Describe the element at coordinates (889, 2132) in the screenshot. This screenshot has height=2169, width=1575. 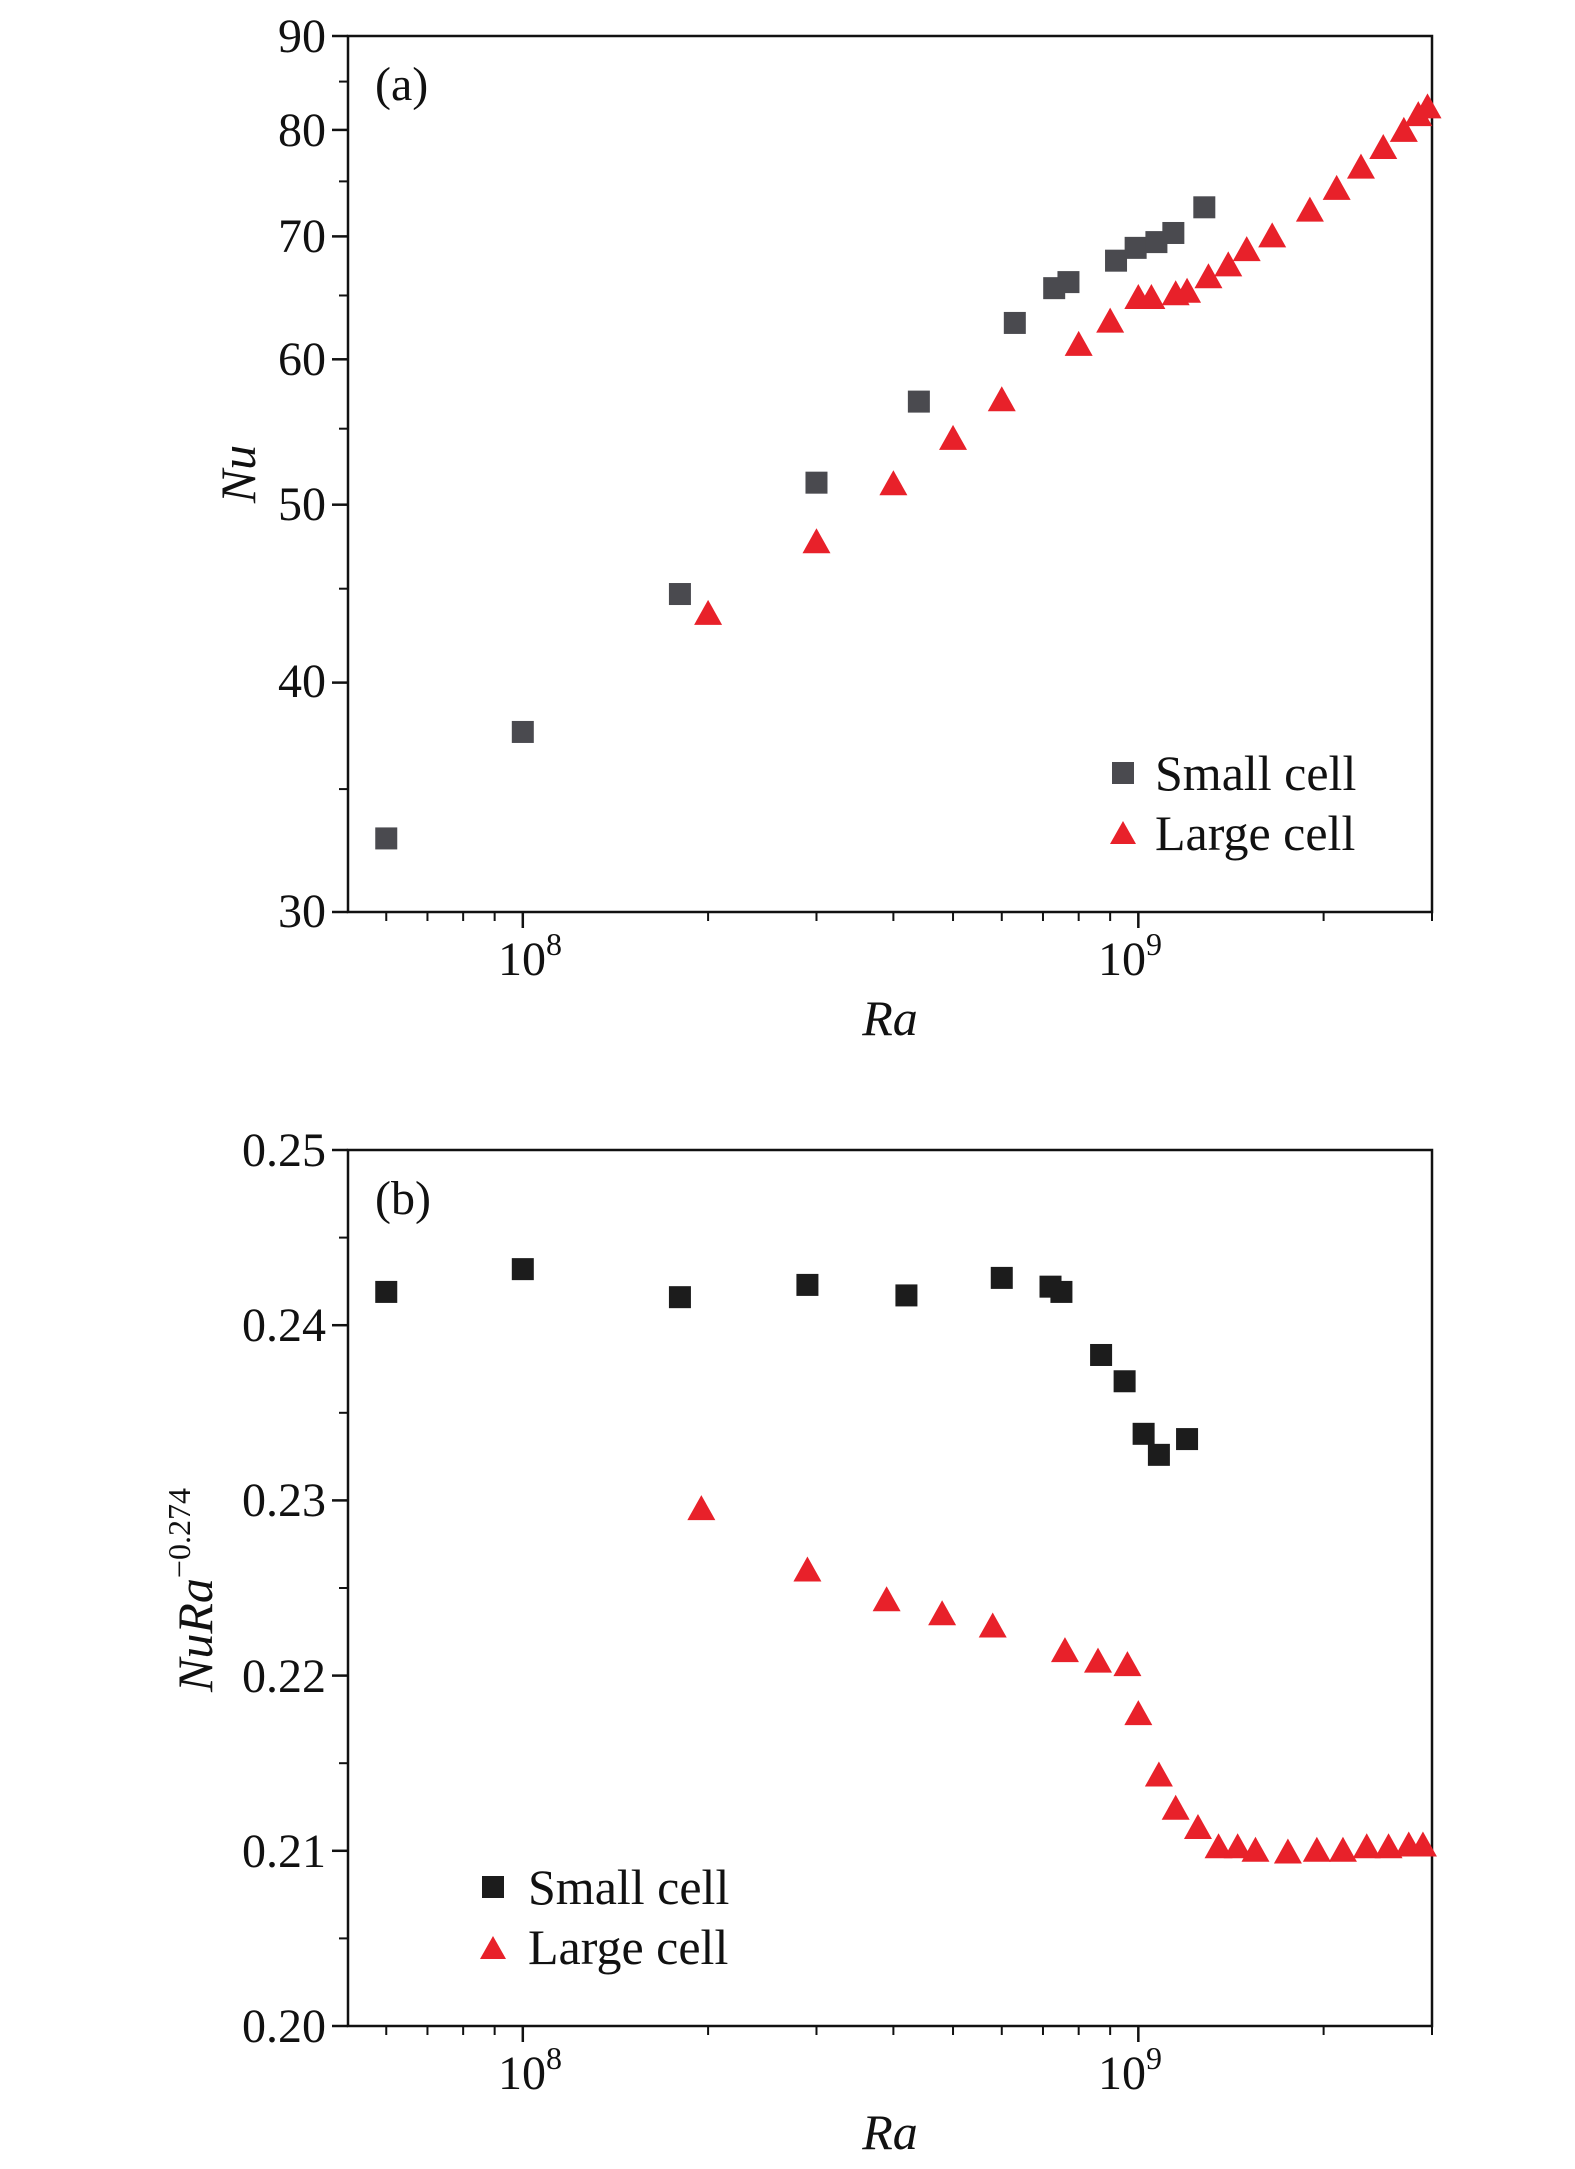
I see `panel-b-xlabel: Ra` at that location.